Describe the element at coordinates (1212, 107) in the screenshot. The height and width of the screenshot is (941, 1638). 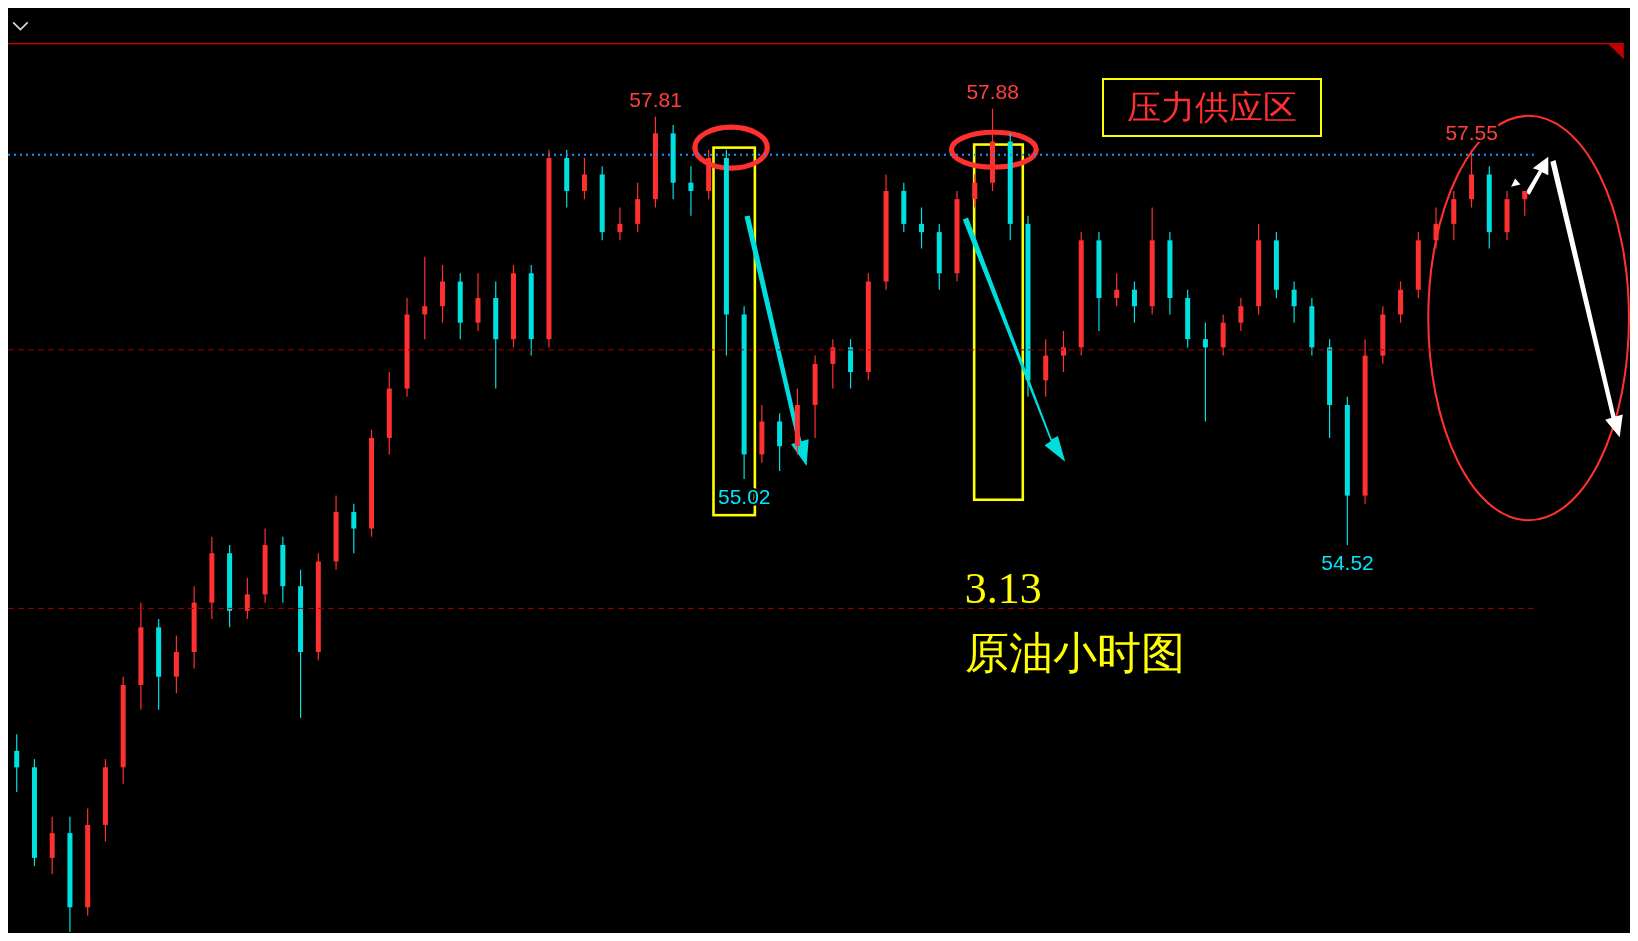
I see `annotation: 压力供应区` at that location.